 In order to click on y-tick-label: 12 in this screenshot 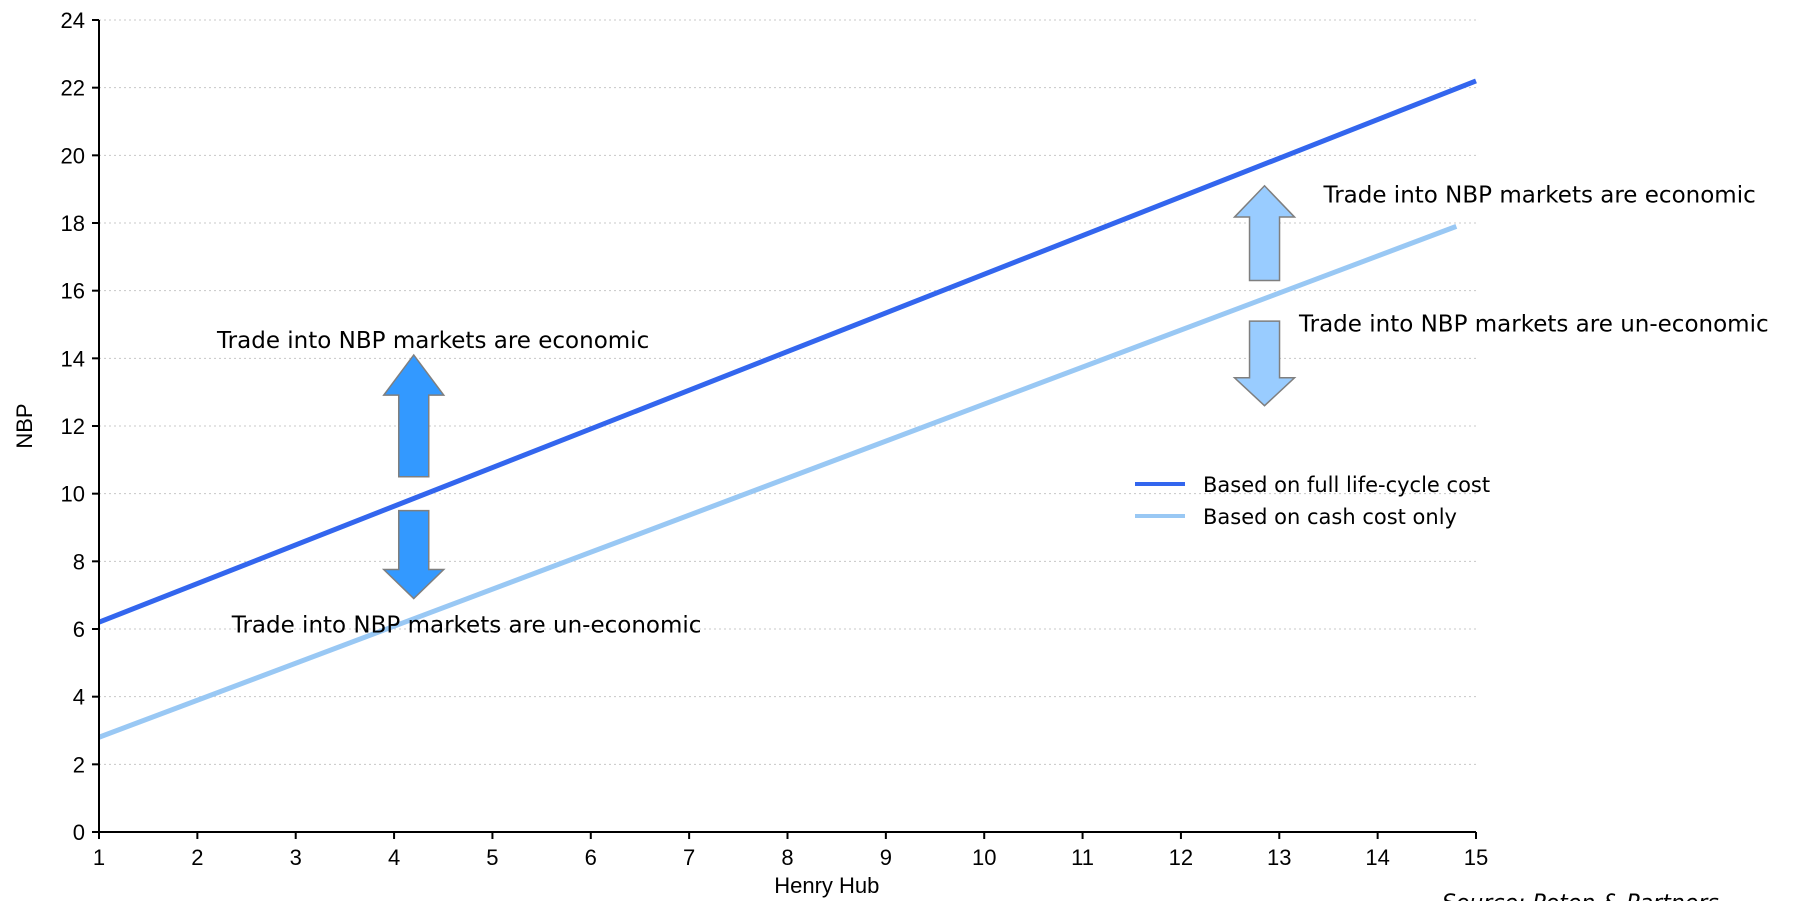, I will do `click(73, 426)`.